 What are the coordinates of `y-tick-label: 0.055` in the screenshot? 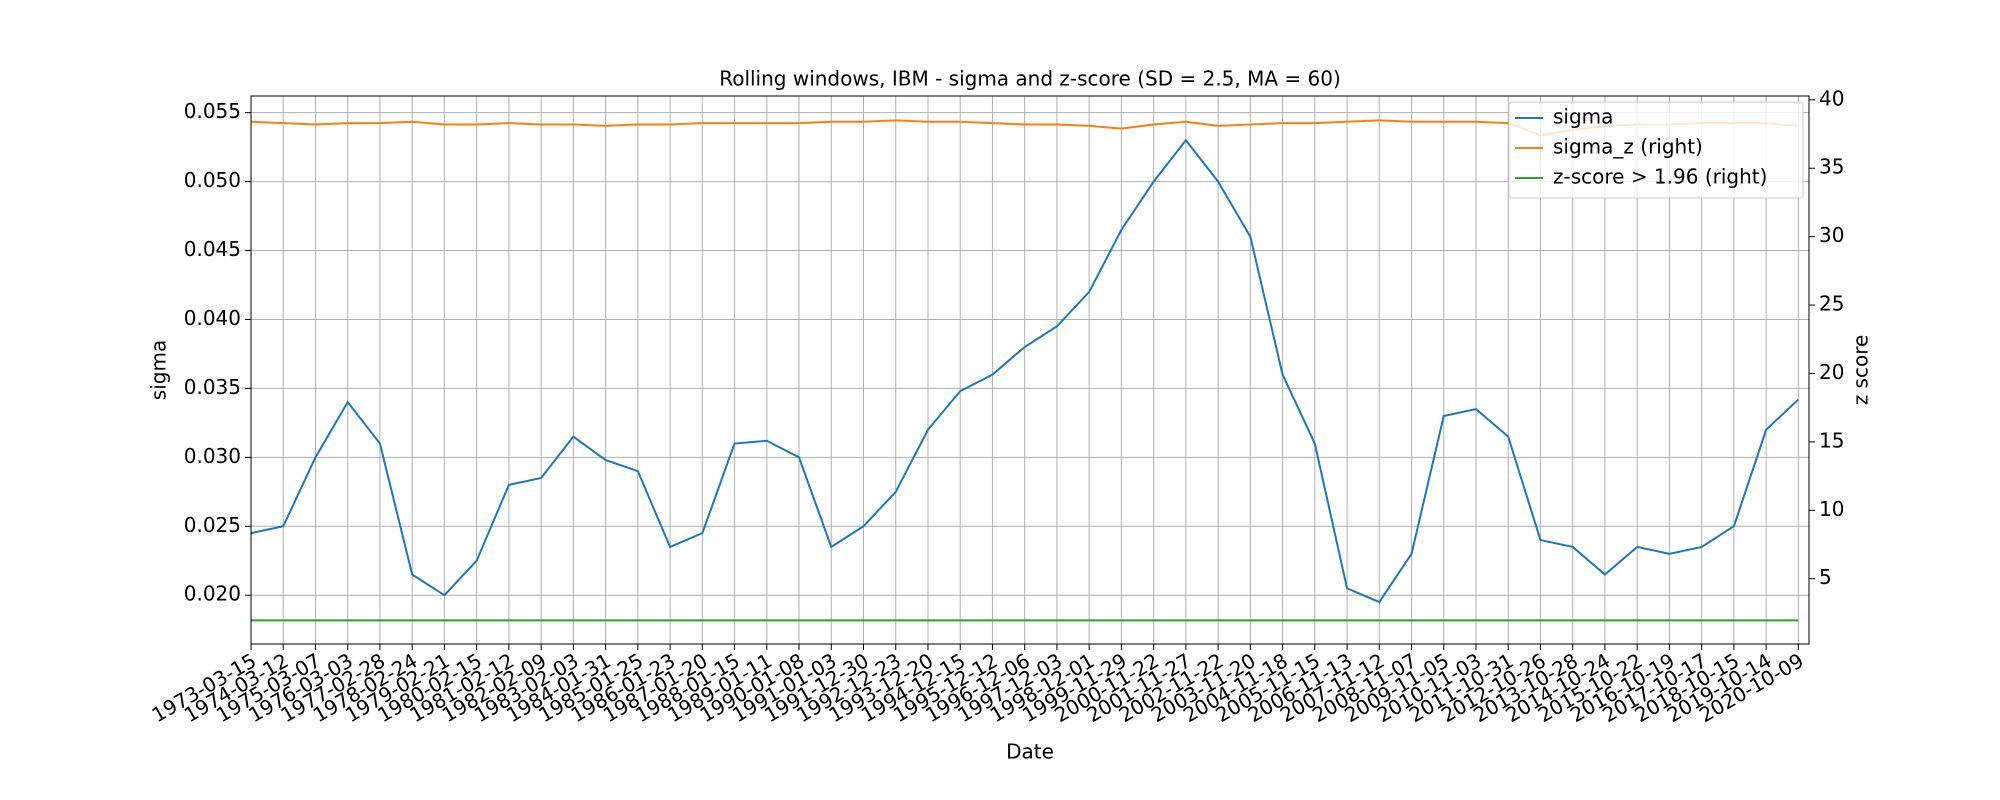 It's located at (212, 111).